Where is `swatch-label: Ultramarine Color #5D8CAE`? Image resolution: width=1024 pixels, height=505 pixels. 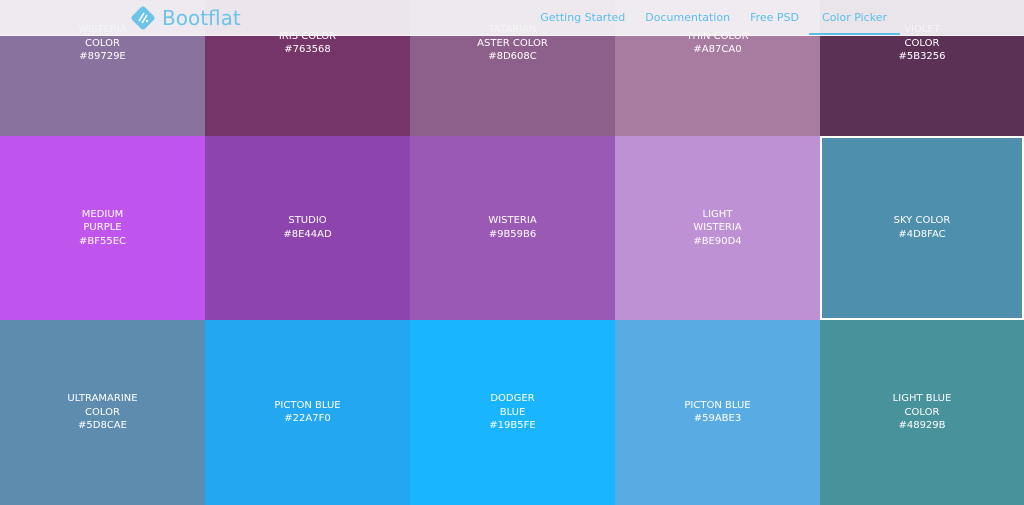 swatch-label: Ultramarine Color #5D8CAE is located at coordinates (102, 412).